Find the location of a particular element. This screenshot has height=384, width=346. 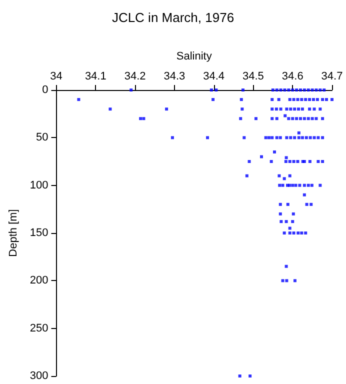

x-tick-label: 34.4 is located at coordinates (214, 76).